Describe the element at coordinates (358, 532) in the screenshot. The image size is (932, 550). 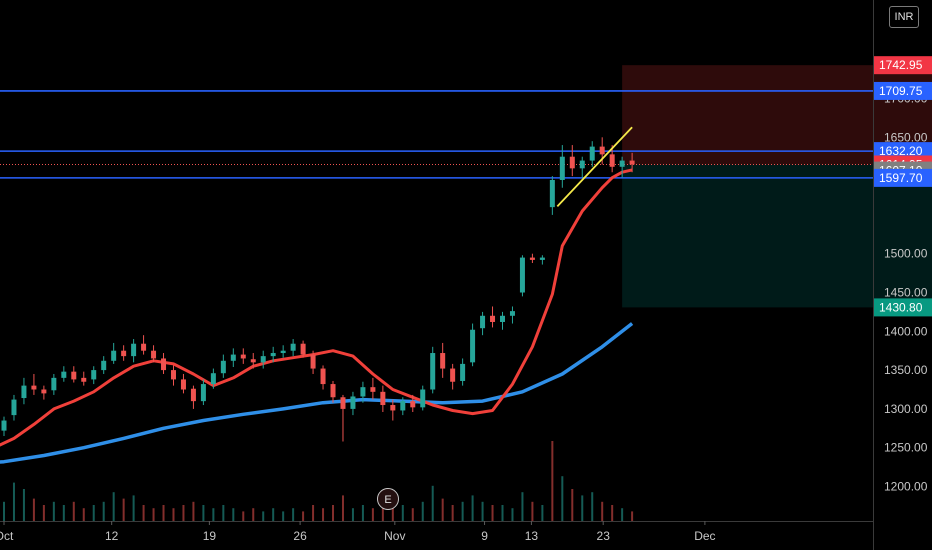
I see `time-axis: Oct 12 19 26 Nov 9 13 23 Dec` at that location.